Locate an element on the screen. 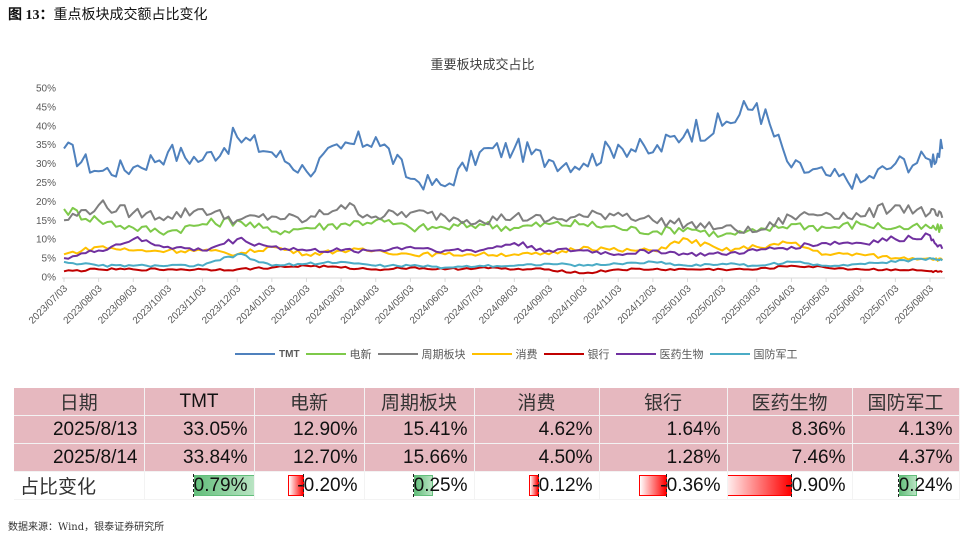 This screenshot has height=538, width=965. y-tick-label: 20% is located at coordinates (46, 202).